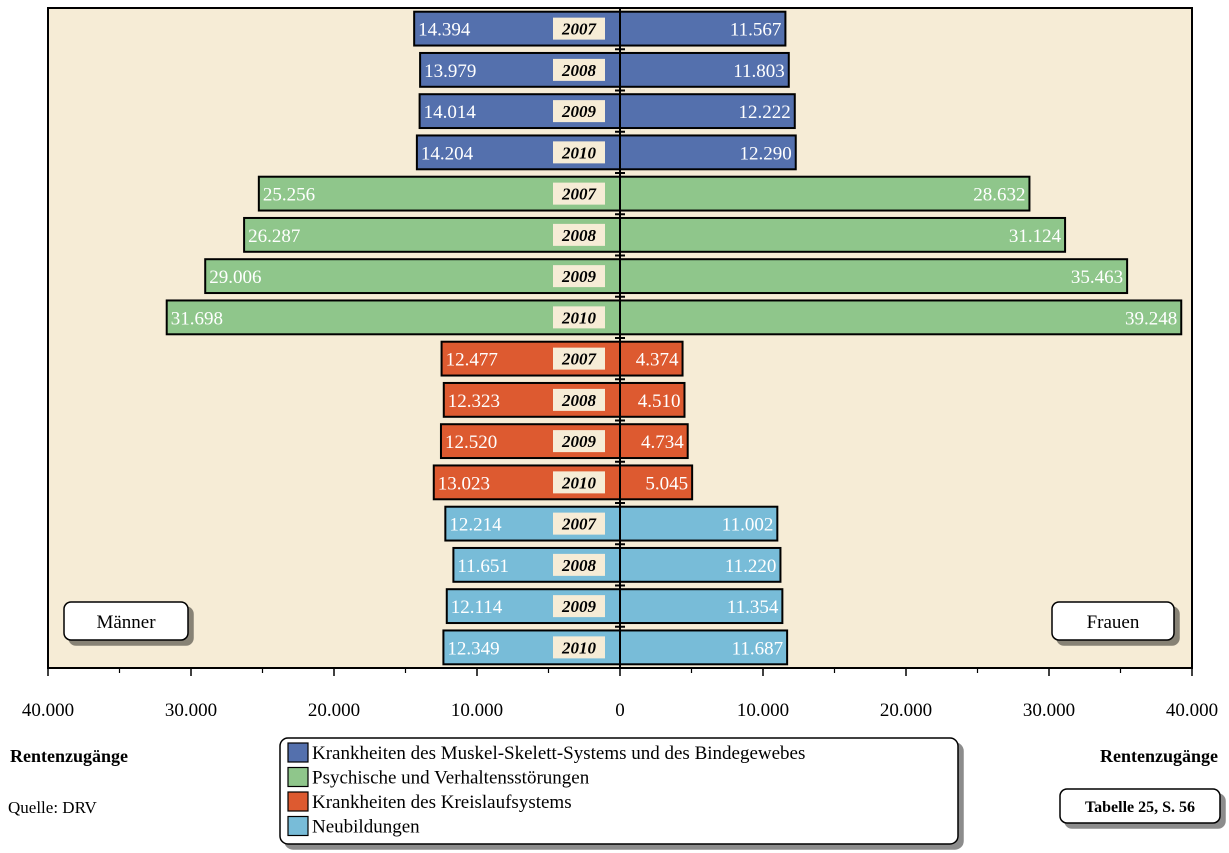 This screenshot has width=1229, height=853. I want to click on year-box-g1-2008, so click(579, 234).